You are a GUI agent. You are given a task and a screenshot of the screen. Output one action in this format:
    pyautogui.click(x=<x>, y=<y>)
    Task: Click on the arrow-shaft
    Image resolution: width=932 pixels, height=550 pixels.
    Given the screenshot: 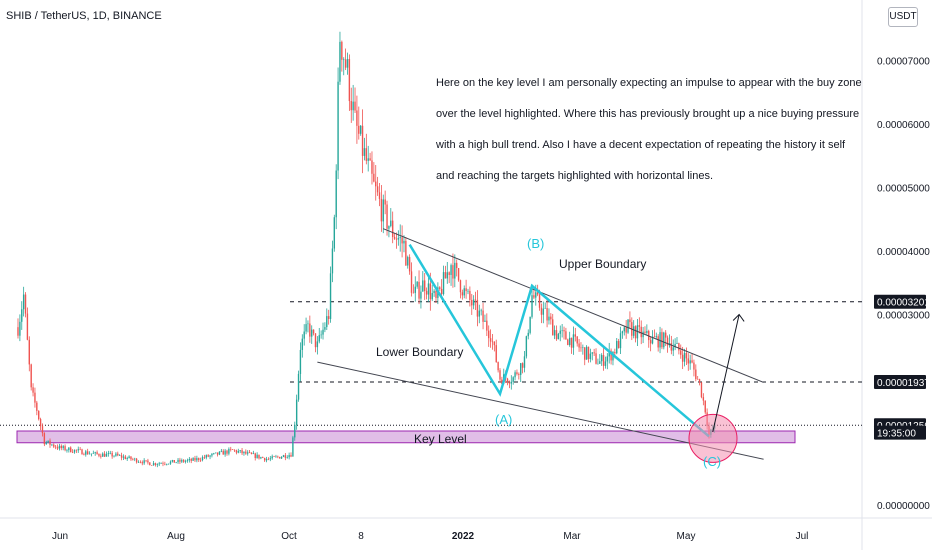 What is the action you would take?
    pyautogui.click(x=726, y=373)
    